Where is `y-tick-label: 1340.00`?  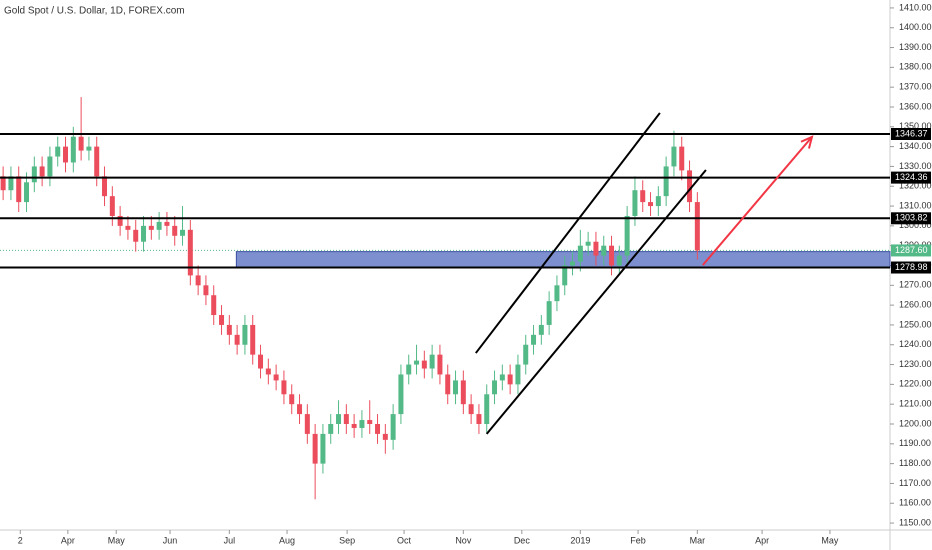
y-tick-label: 1340.00 is located at coordinates (915, 146).